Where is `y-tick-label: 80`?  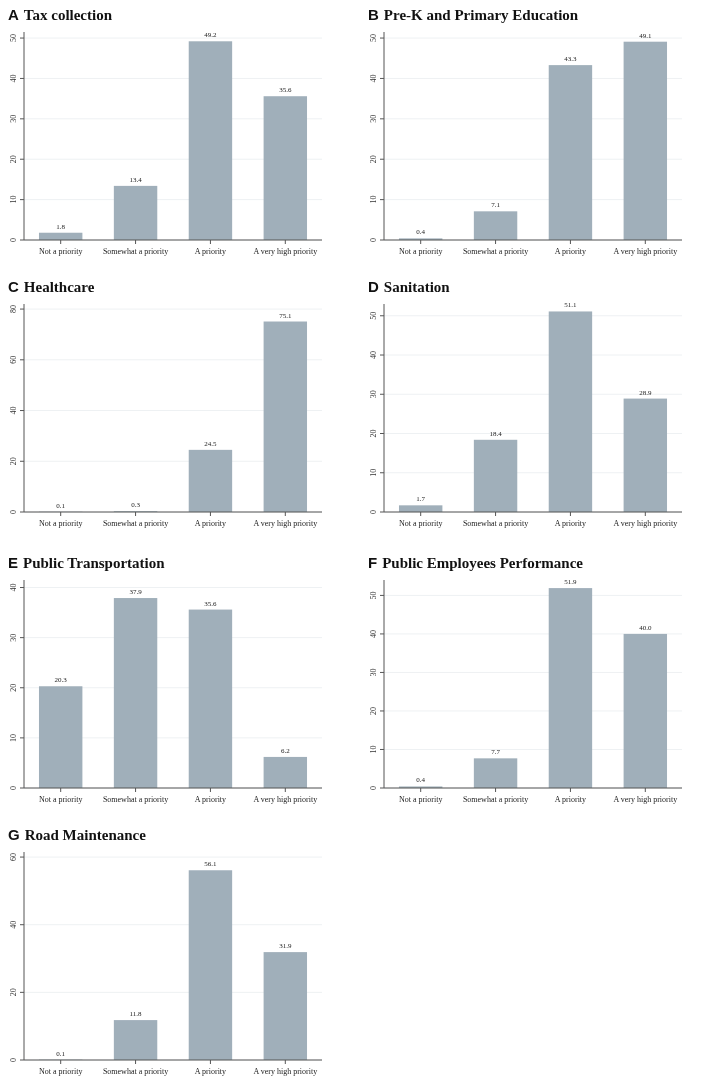 y-tick-label: 80 is located at coordinates (13, 309).